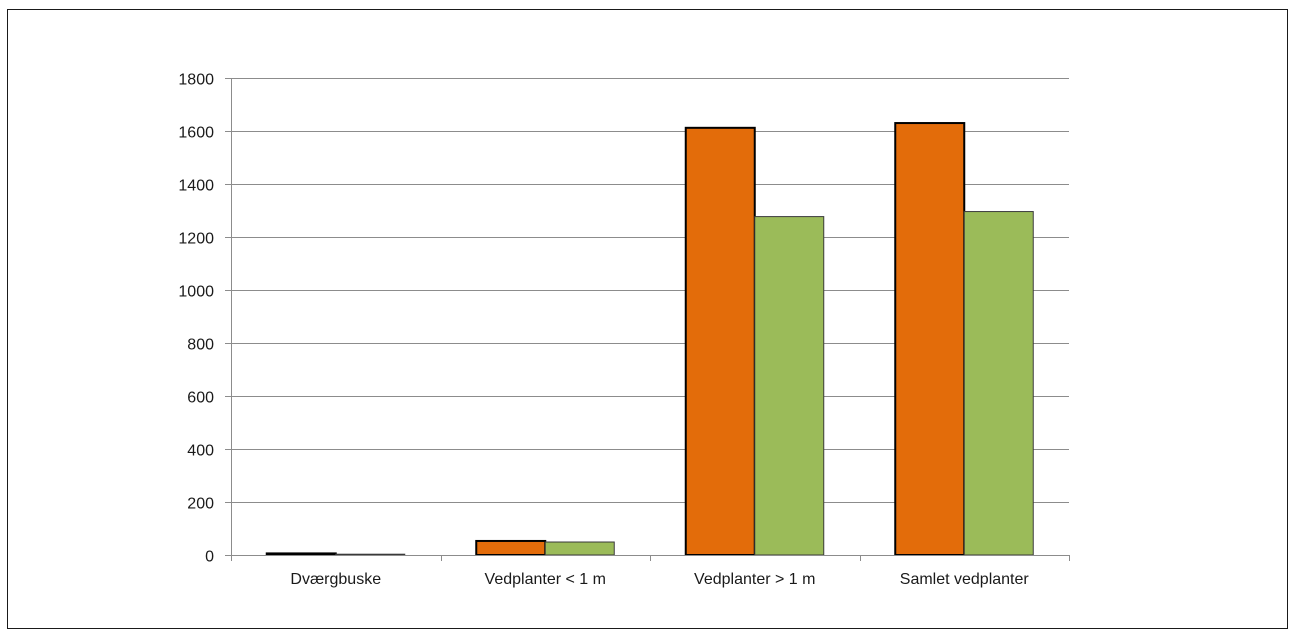 The width and height of the screenshot is (1292, 629). Describe the element at coordinates (335, 579) in the screenshot. I see `x-category-label: Dværgbuske` at that location.